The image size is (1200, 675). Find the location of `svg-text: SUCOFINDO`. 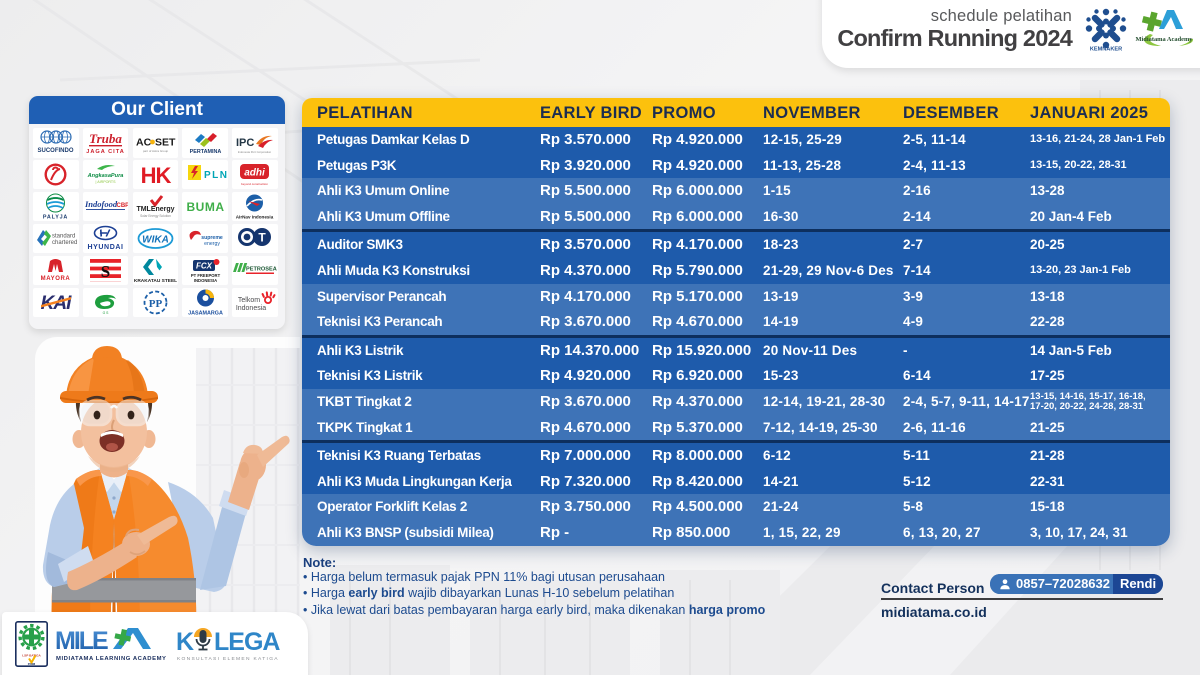

svg-text: SUCOFINDO is located at coordinates (56, 151).